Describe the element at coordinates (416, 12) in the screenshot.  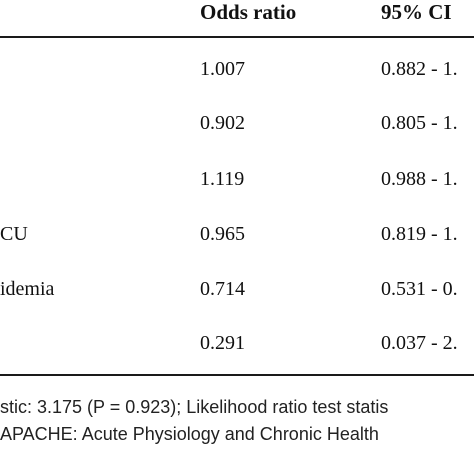
I see `header-95-ci: 95% CI` at that location.